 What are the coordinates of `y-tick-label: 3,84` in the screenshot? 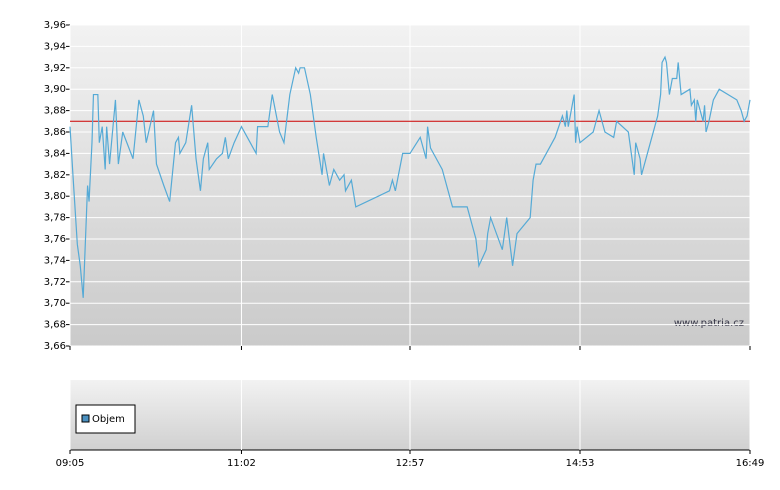 It's located at (55, 153).